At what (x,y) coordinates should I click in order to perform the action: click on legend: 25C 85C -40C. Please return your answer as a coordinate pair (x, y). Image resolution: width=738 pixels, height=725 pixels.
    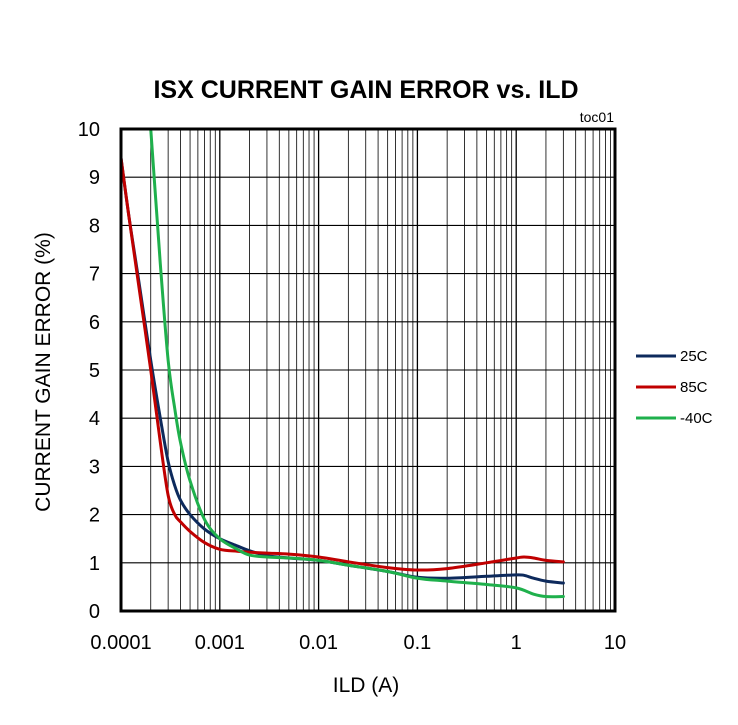
    Looking at the image, I should click on (674, 387).